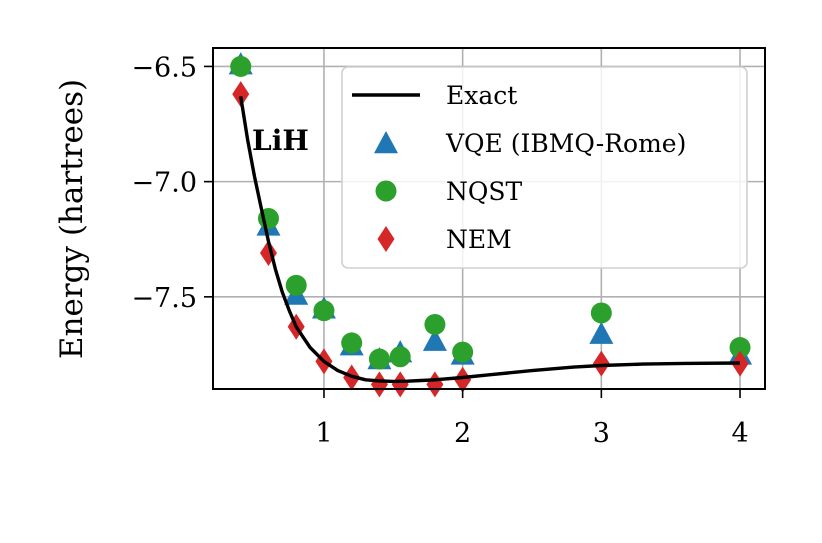 The image size is (822, 543). I want to click on x-tick-label: 1, so click(323, 433).